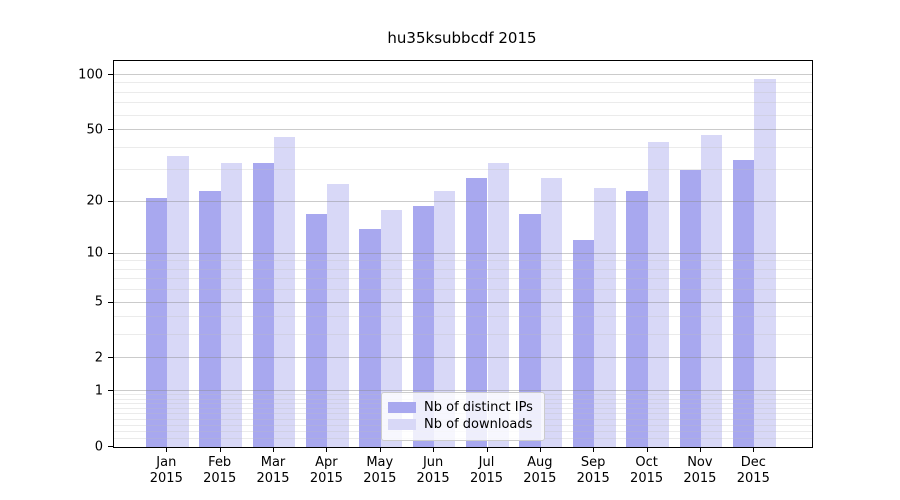  What do you see at coordinates (593, 462) in the screenshot?
I see `x-tick-month: Sep` at bounding box center [593, 462].